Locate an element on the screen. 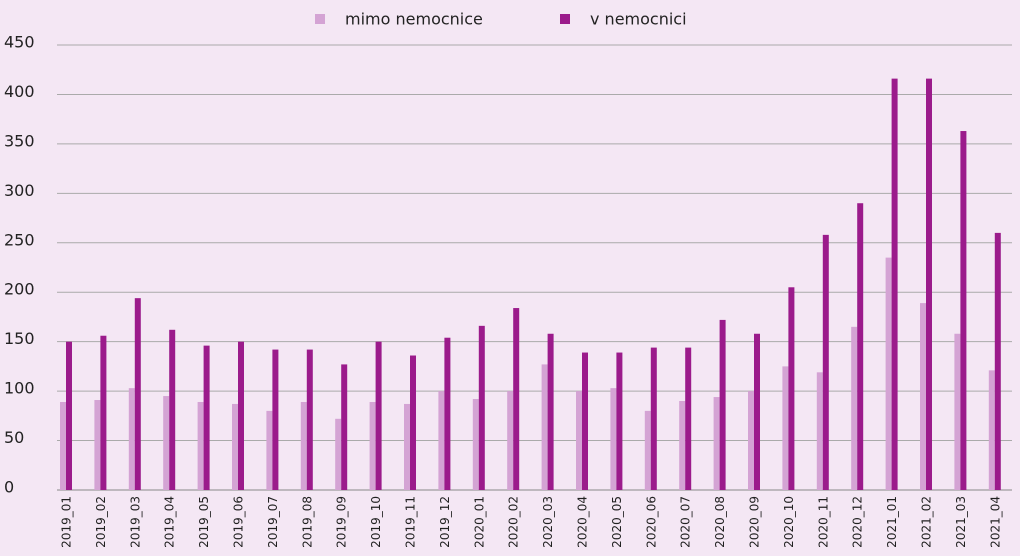 The height and width of the screenshot is (556, 1020). x-tick-label: 2021_04 is located at coordinates (995, 522).